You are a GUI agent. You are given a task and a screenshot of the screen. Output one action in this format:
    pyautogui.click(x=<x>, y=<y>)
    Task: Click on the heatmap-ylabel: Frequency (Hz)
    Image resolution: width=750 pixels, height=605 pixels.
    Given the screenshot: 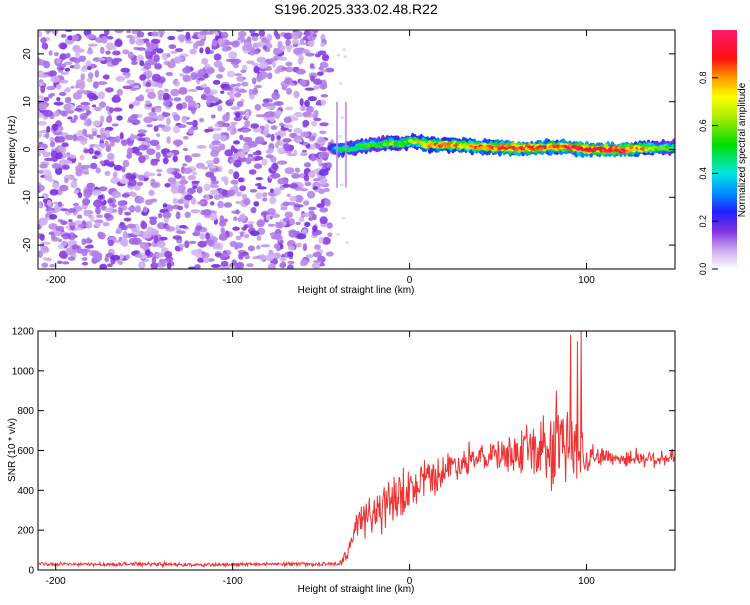 What is the action you would take?
    pyautogui.click(x=12, y=150)
    